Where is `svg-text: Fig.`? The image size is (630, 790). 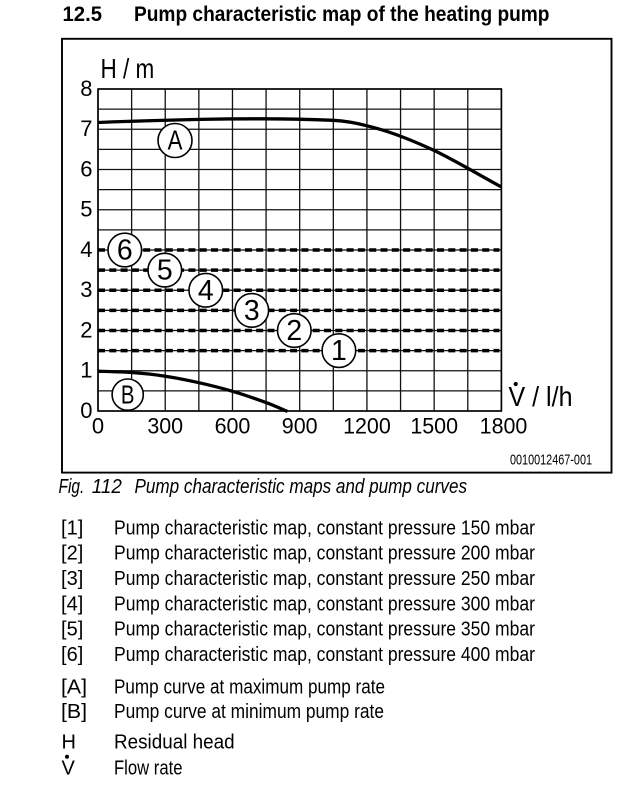 svg-text: Fig. is located at coordinates (72, 487).